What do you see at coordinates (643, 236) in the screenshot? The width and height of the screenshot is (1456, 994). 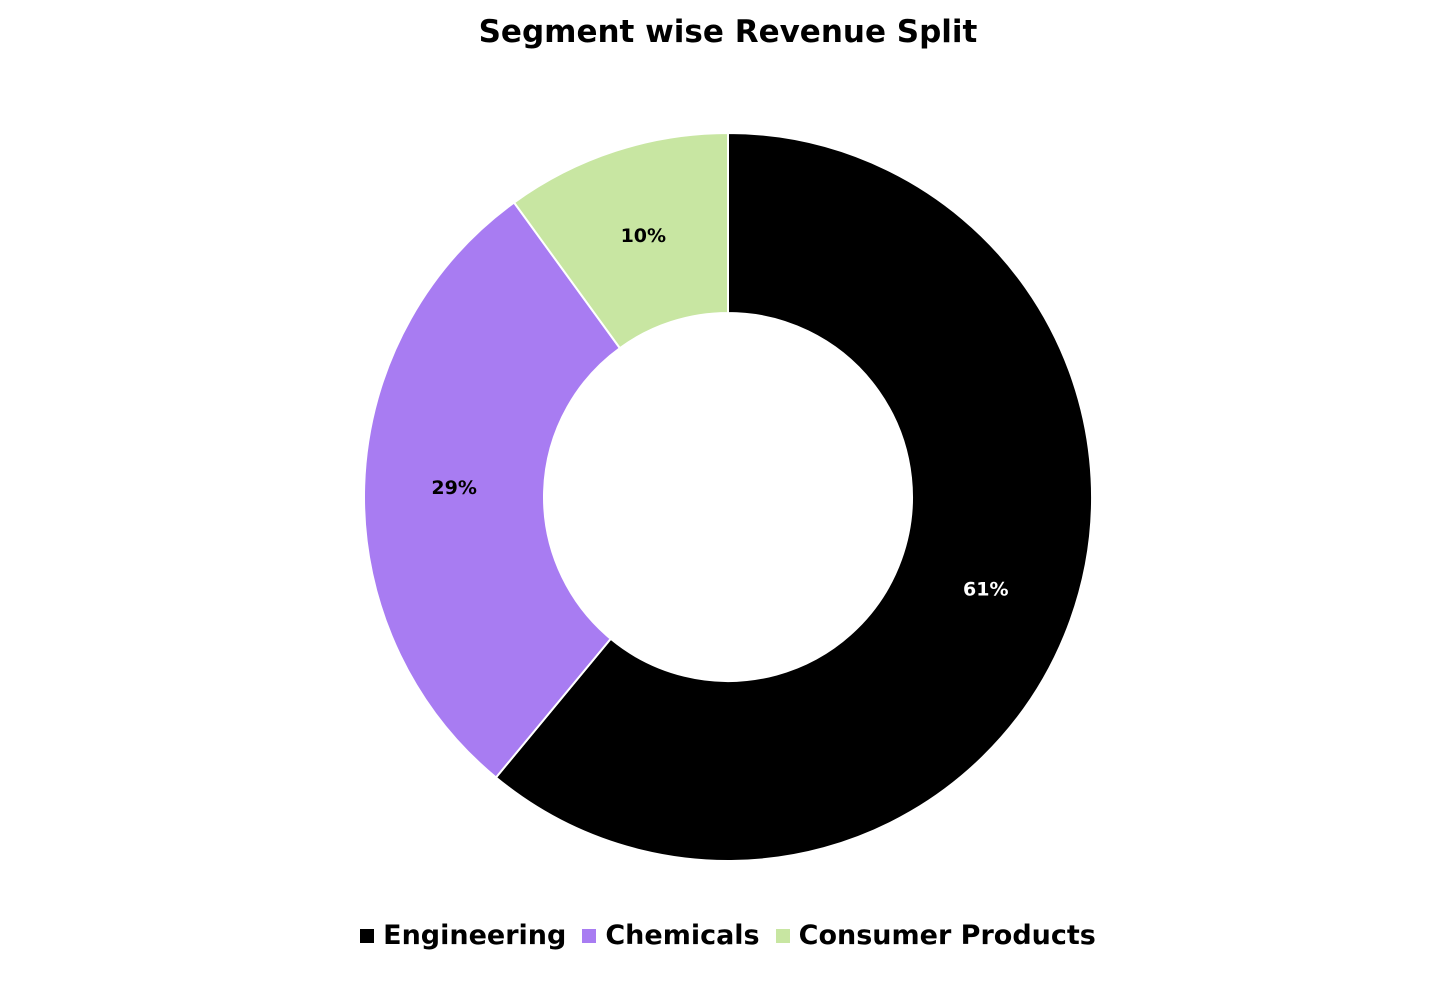 I see `slice-label-consumer-products: 10%` at bounding box center [643, 236].